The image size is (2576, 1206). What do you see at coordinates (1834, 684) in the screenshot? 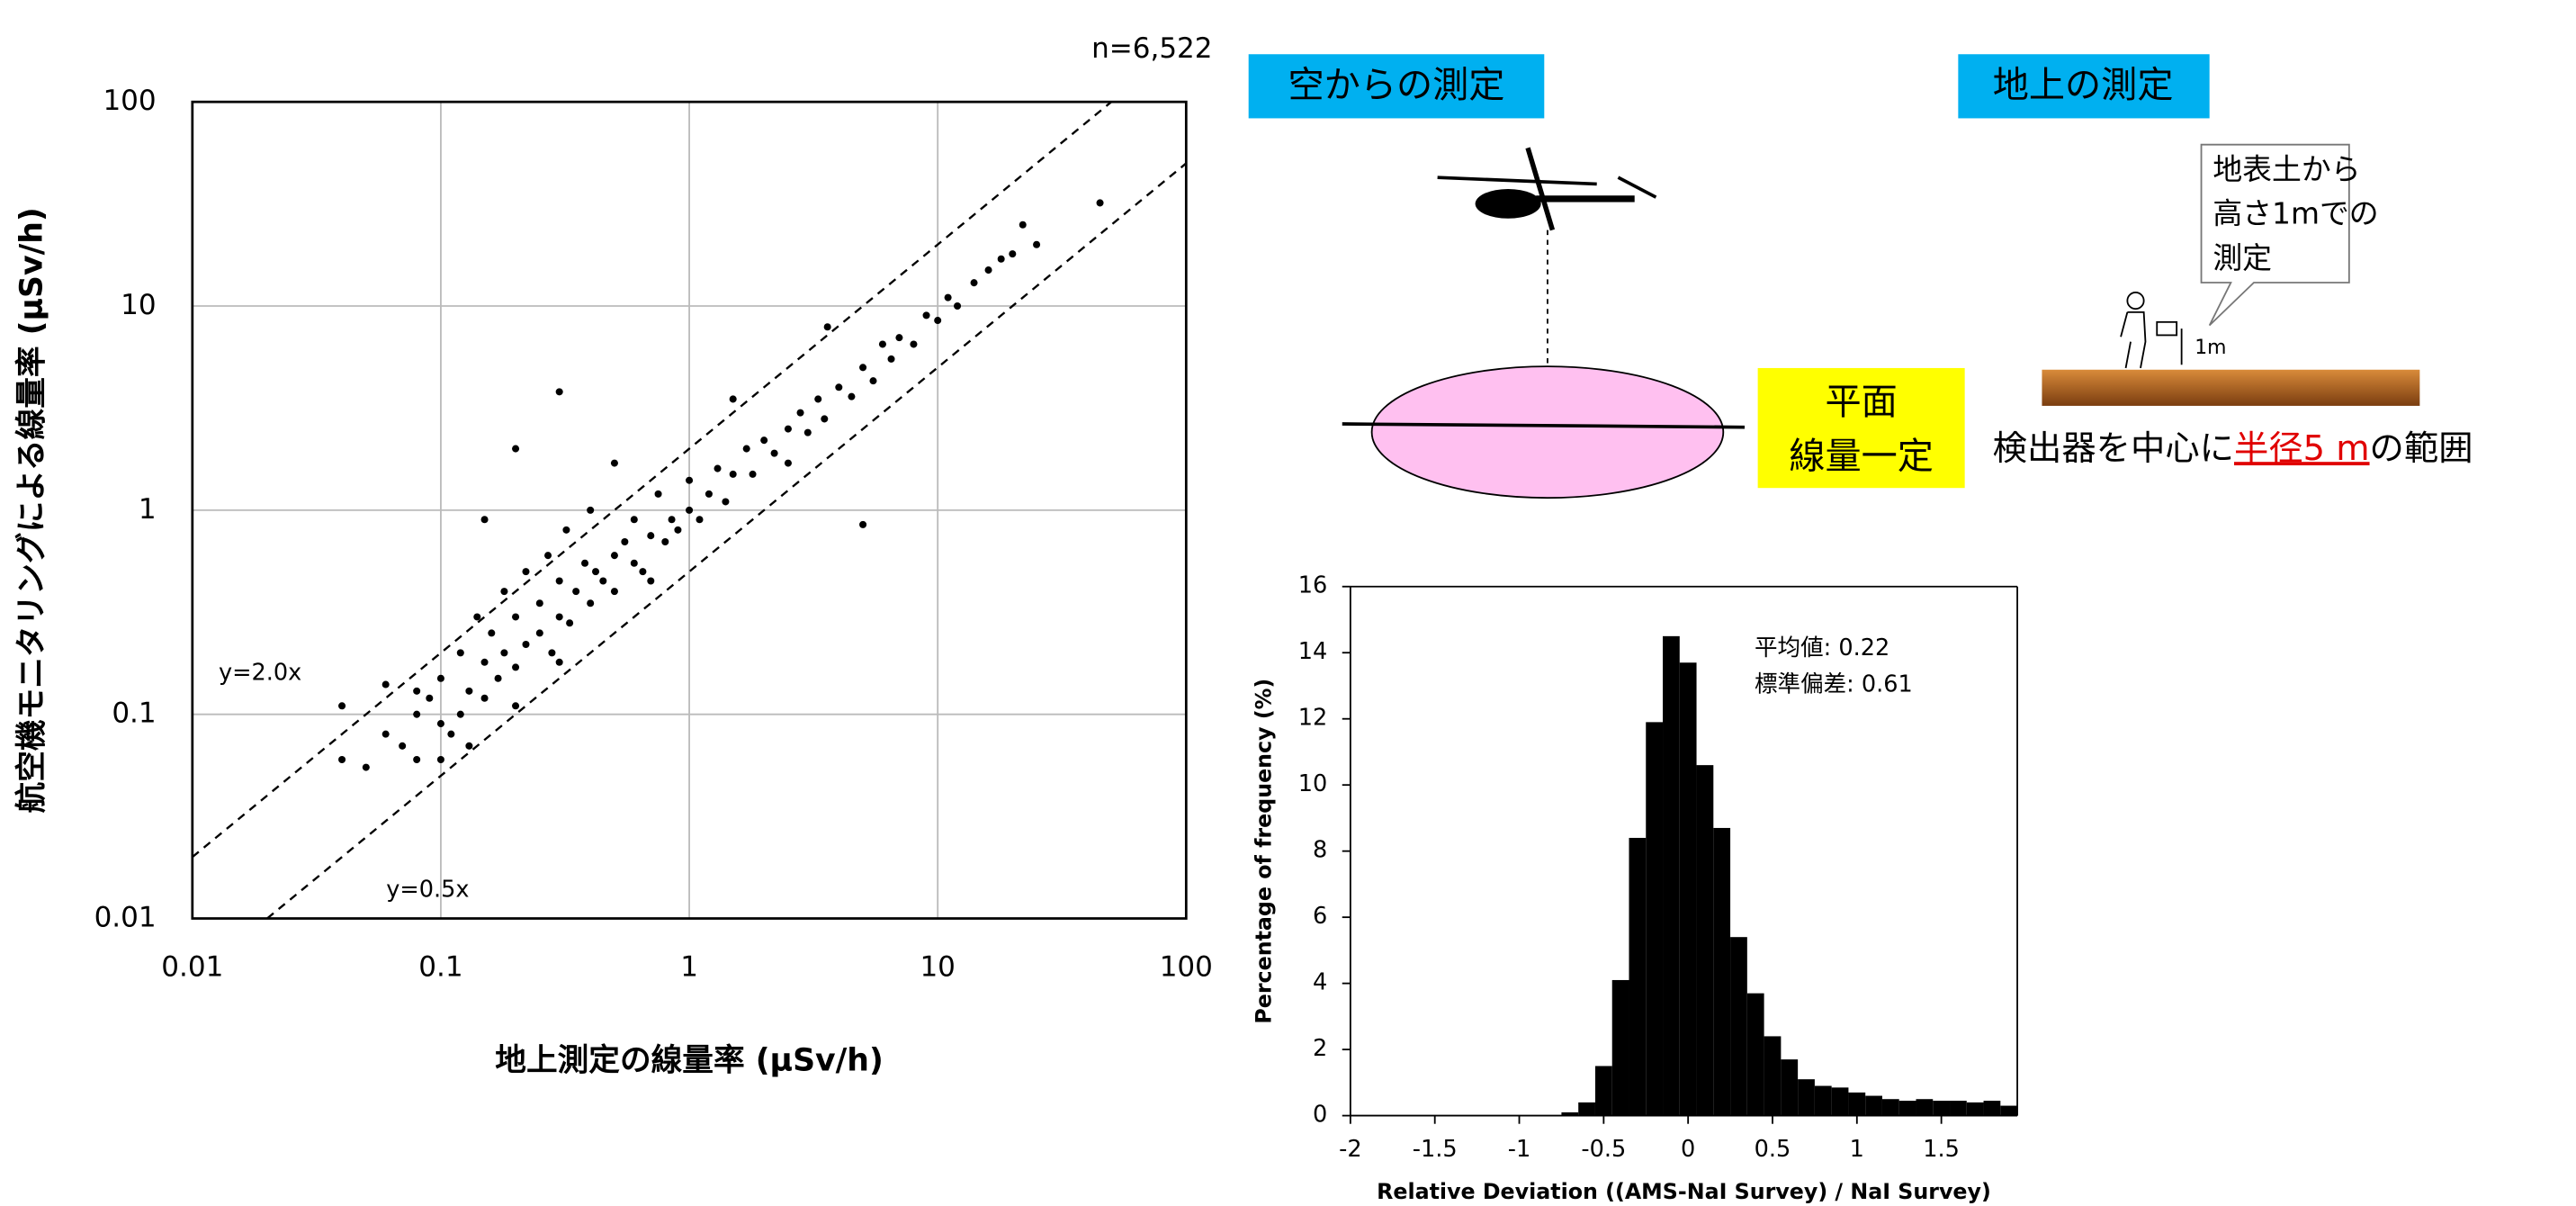
I see `annotation: 標準偏差: 0.61` at bounding box center [1834, 684].